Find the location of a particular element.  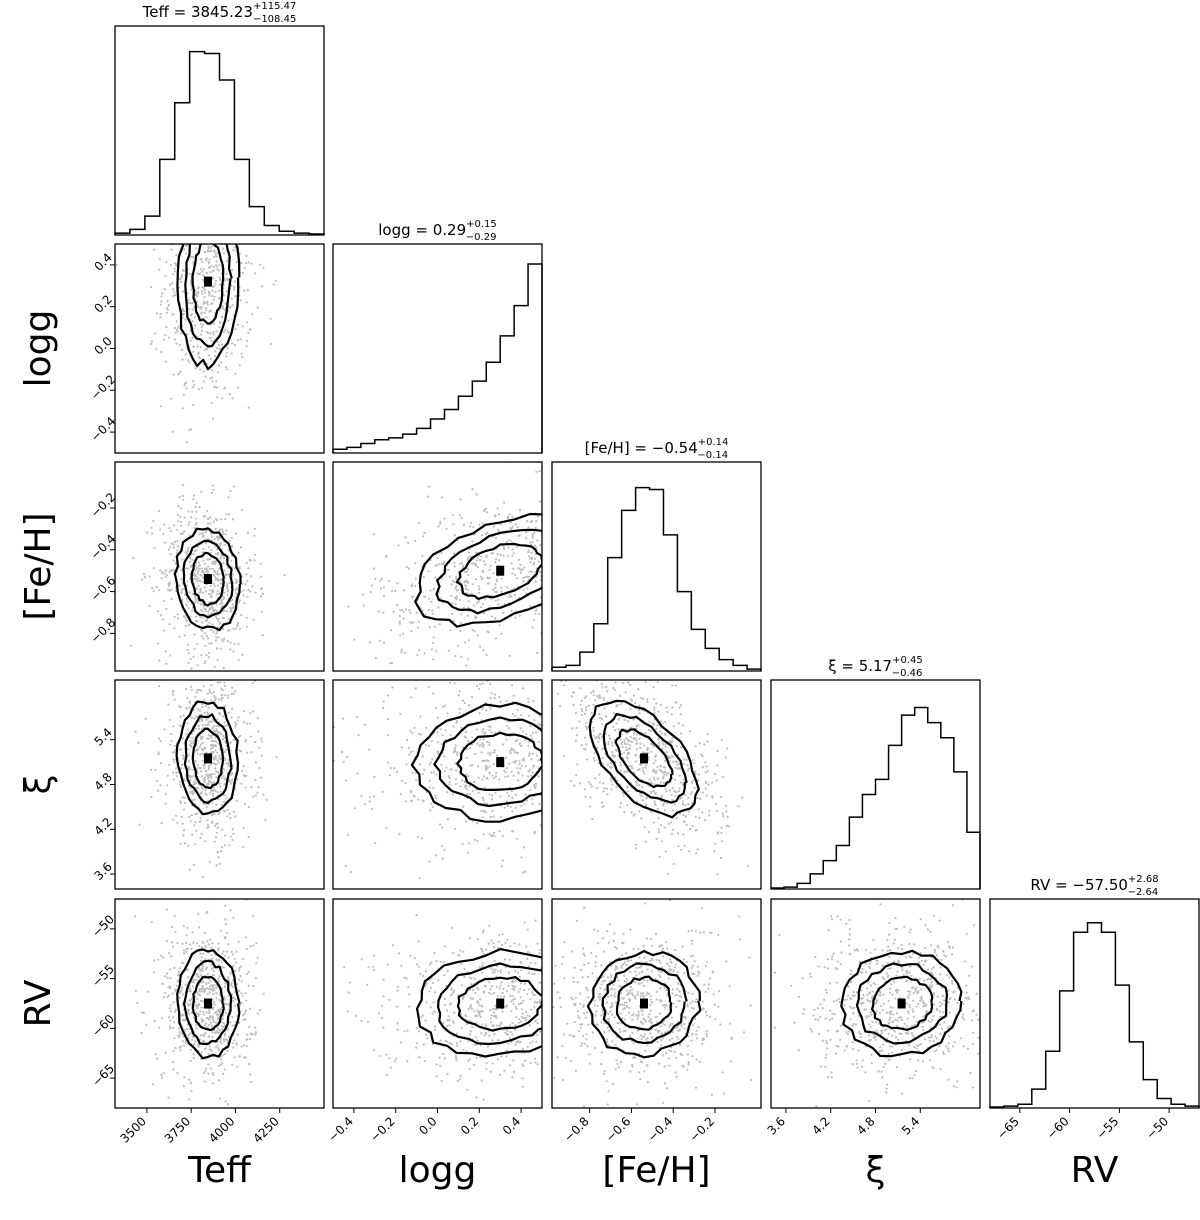

hist-frame-xi is located at coordinates (875, 784).